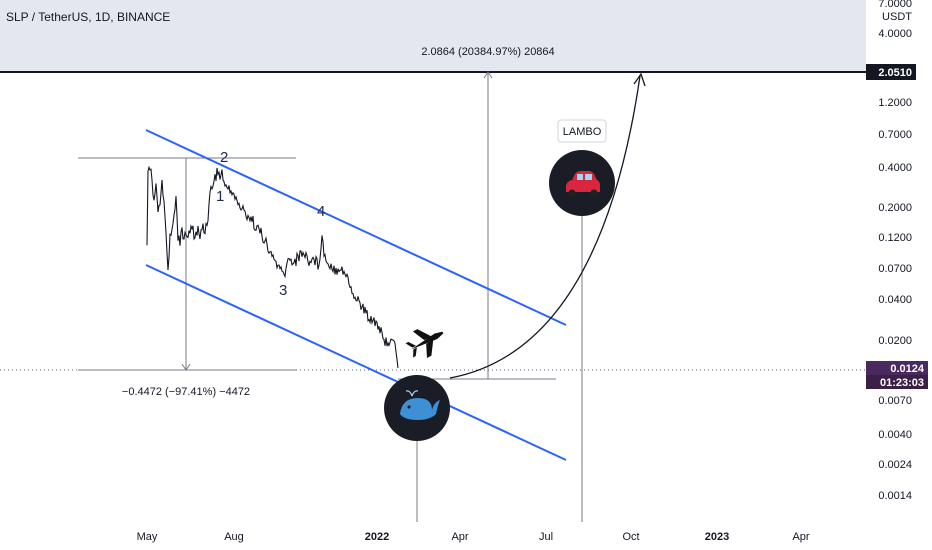 The width and height of the screenshot is (932, 550). What do you see at coordinates (895, 103) in the screenshot?
I see `price-tick-label: 1.2000` at bounding box center [895, 103].